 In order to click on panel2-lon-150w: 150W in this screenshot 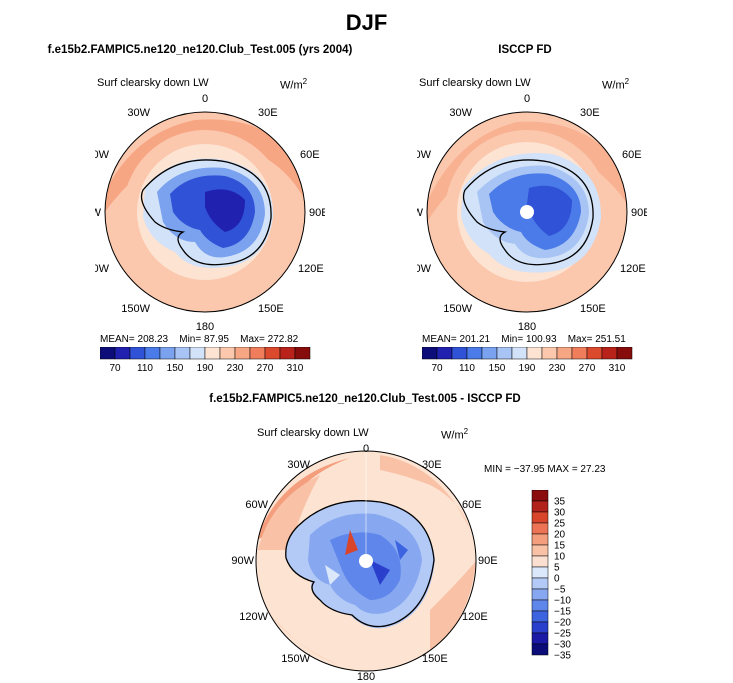, I will do `click(457, 309)`.